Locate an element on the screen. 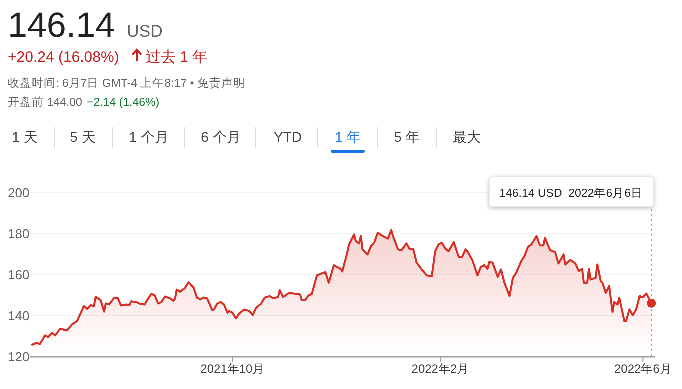 The height and width of the screenshot is (389, 682). text: 5 年 is located at coordinates (407, 137).